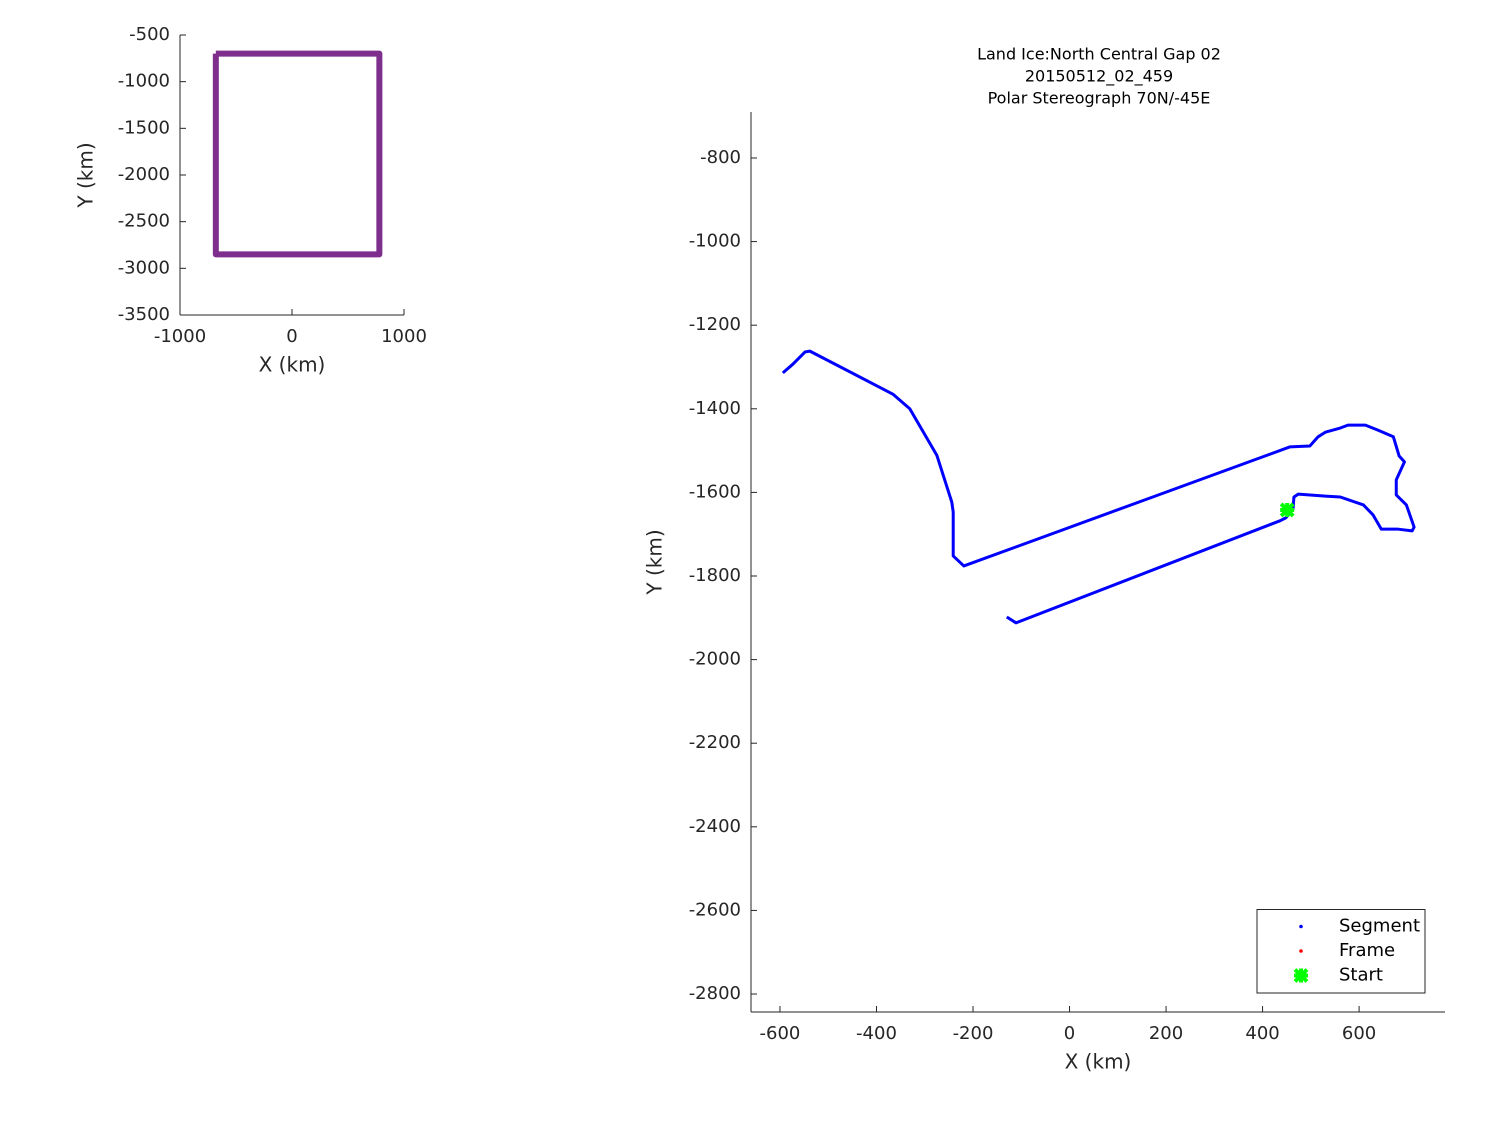  I want to click on y-tick-label: -3000, so click(144, 267).